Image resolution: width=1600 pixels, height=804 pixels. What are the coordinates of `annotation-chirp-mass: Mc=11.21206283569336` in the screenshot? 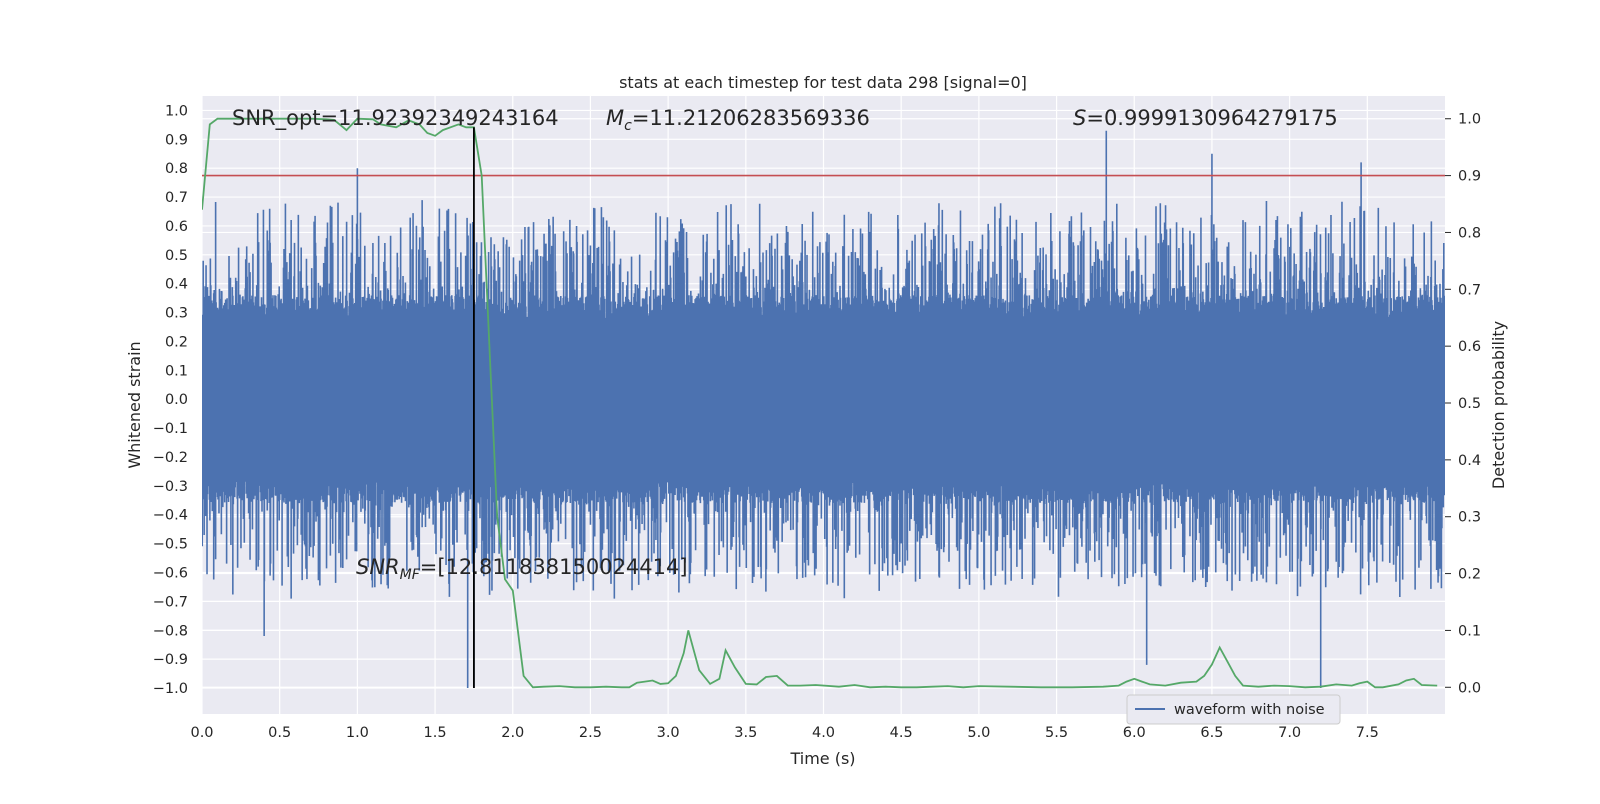 It's located at (738, 120).